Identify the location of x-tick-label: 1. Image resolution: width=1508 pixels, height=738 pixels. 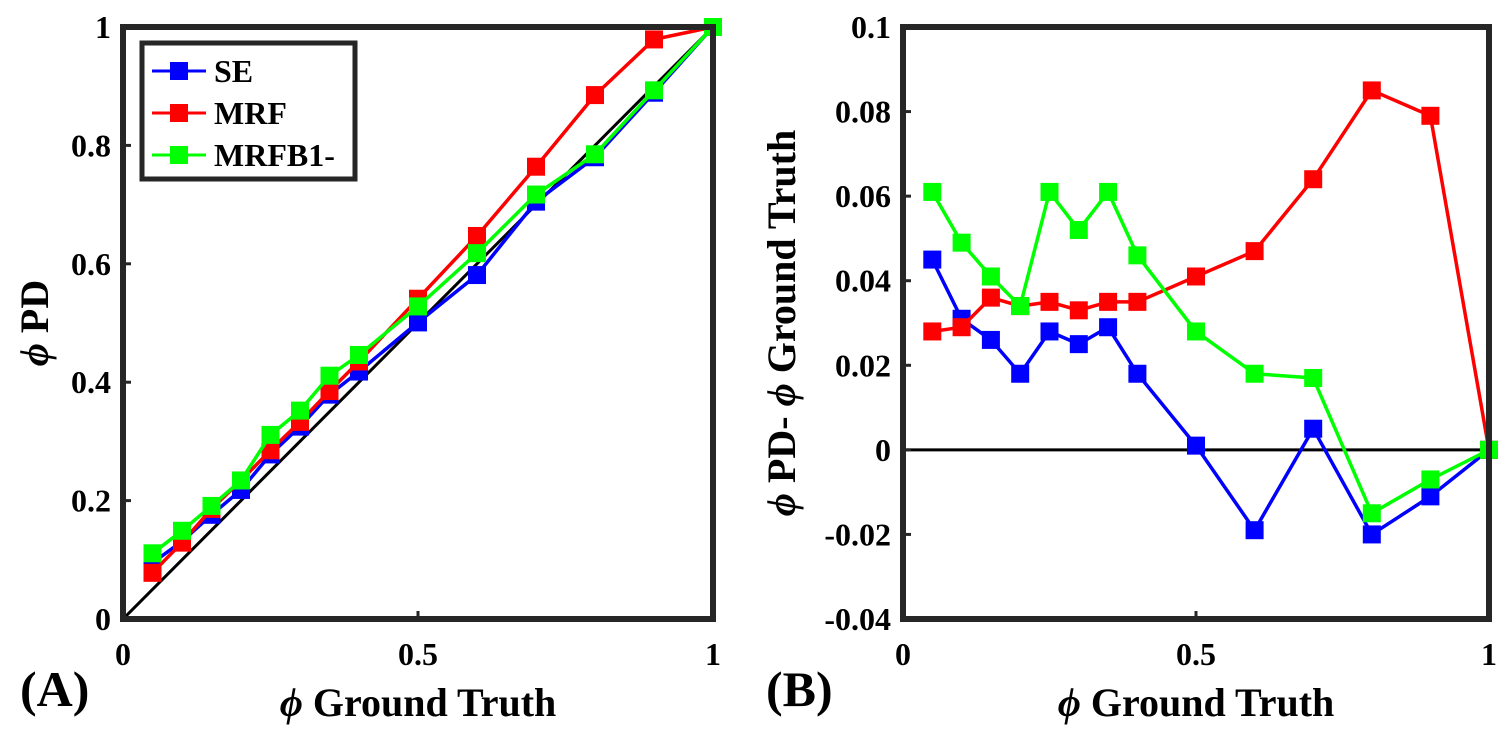
(713, 654).